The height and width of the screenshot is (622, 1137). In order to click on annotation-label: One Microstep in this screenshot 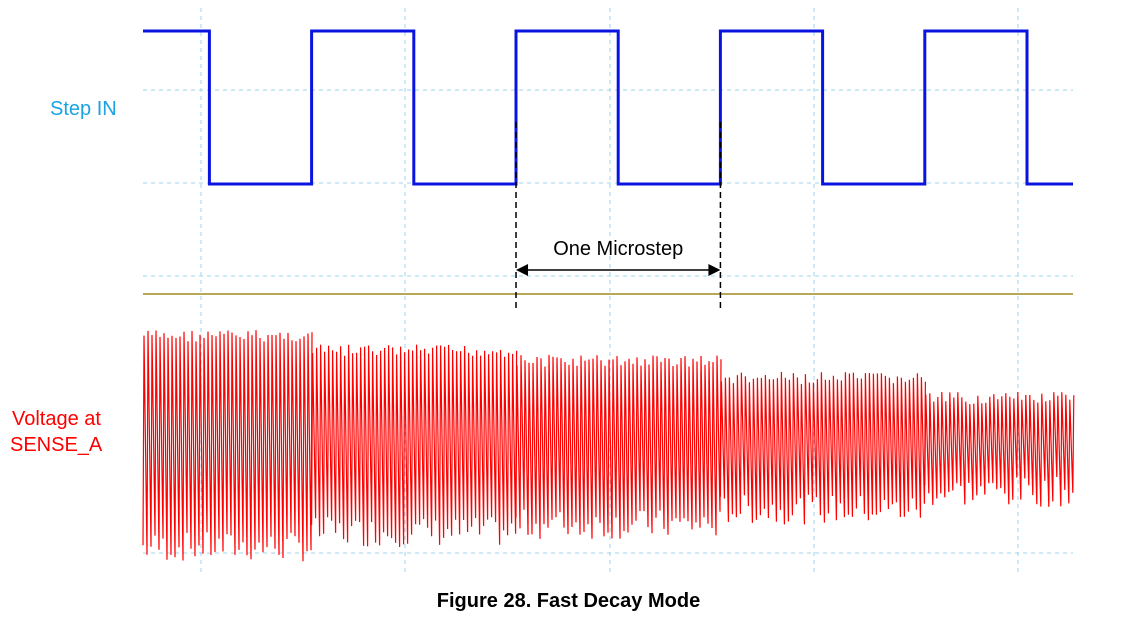, I will do `click(618, 249)`.